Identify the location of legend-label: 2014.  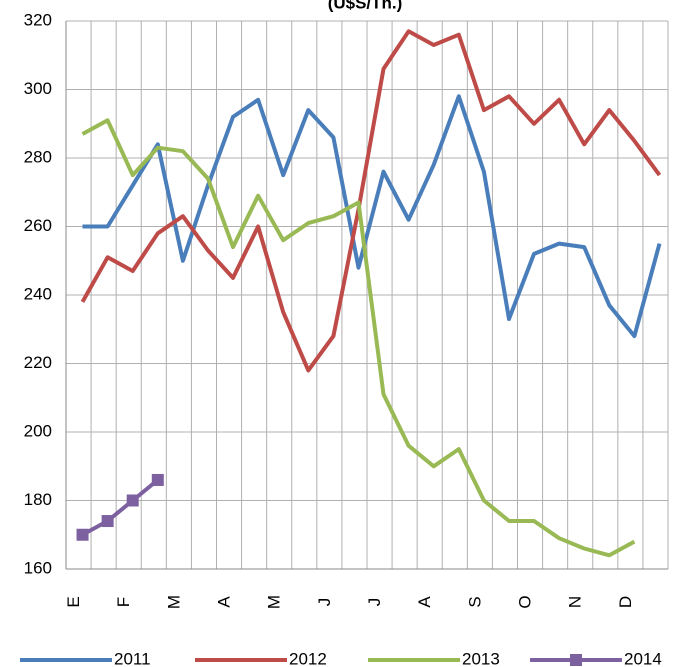
(643, 658).